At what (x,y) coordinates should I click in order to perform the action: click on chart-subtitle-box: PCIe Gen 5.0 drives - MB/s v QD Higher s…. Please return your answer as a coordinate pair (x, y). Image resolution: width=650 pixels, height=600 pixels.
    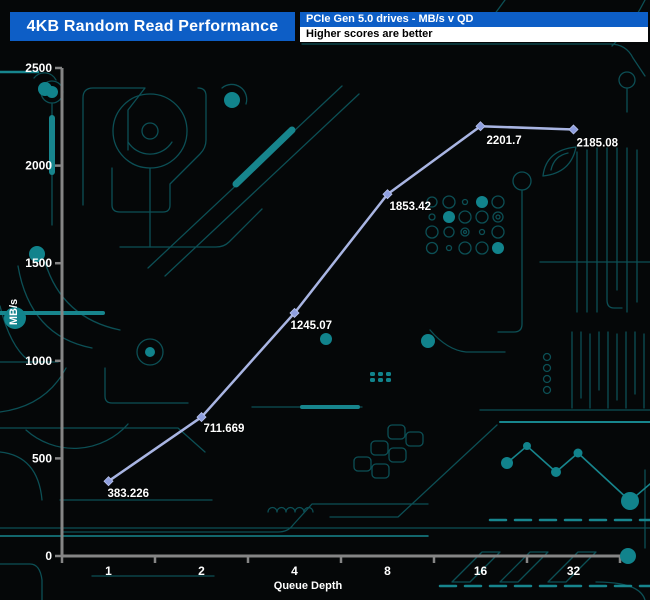
    Looking at the image, I should click on (474, 27).